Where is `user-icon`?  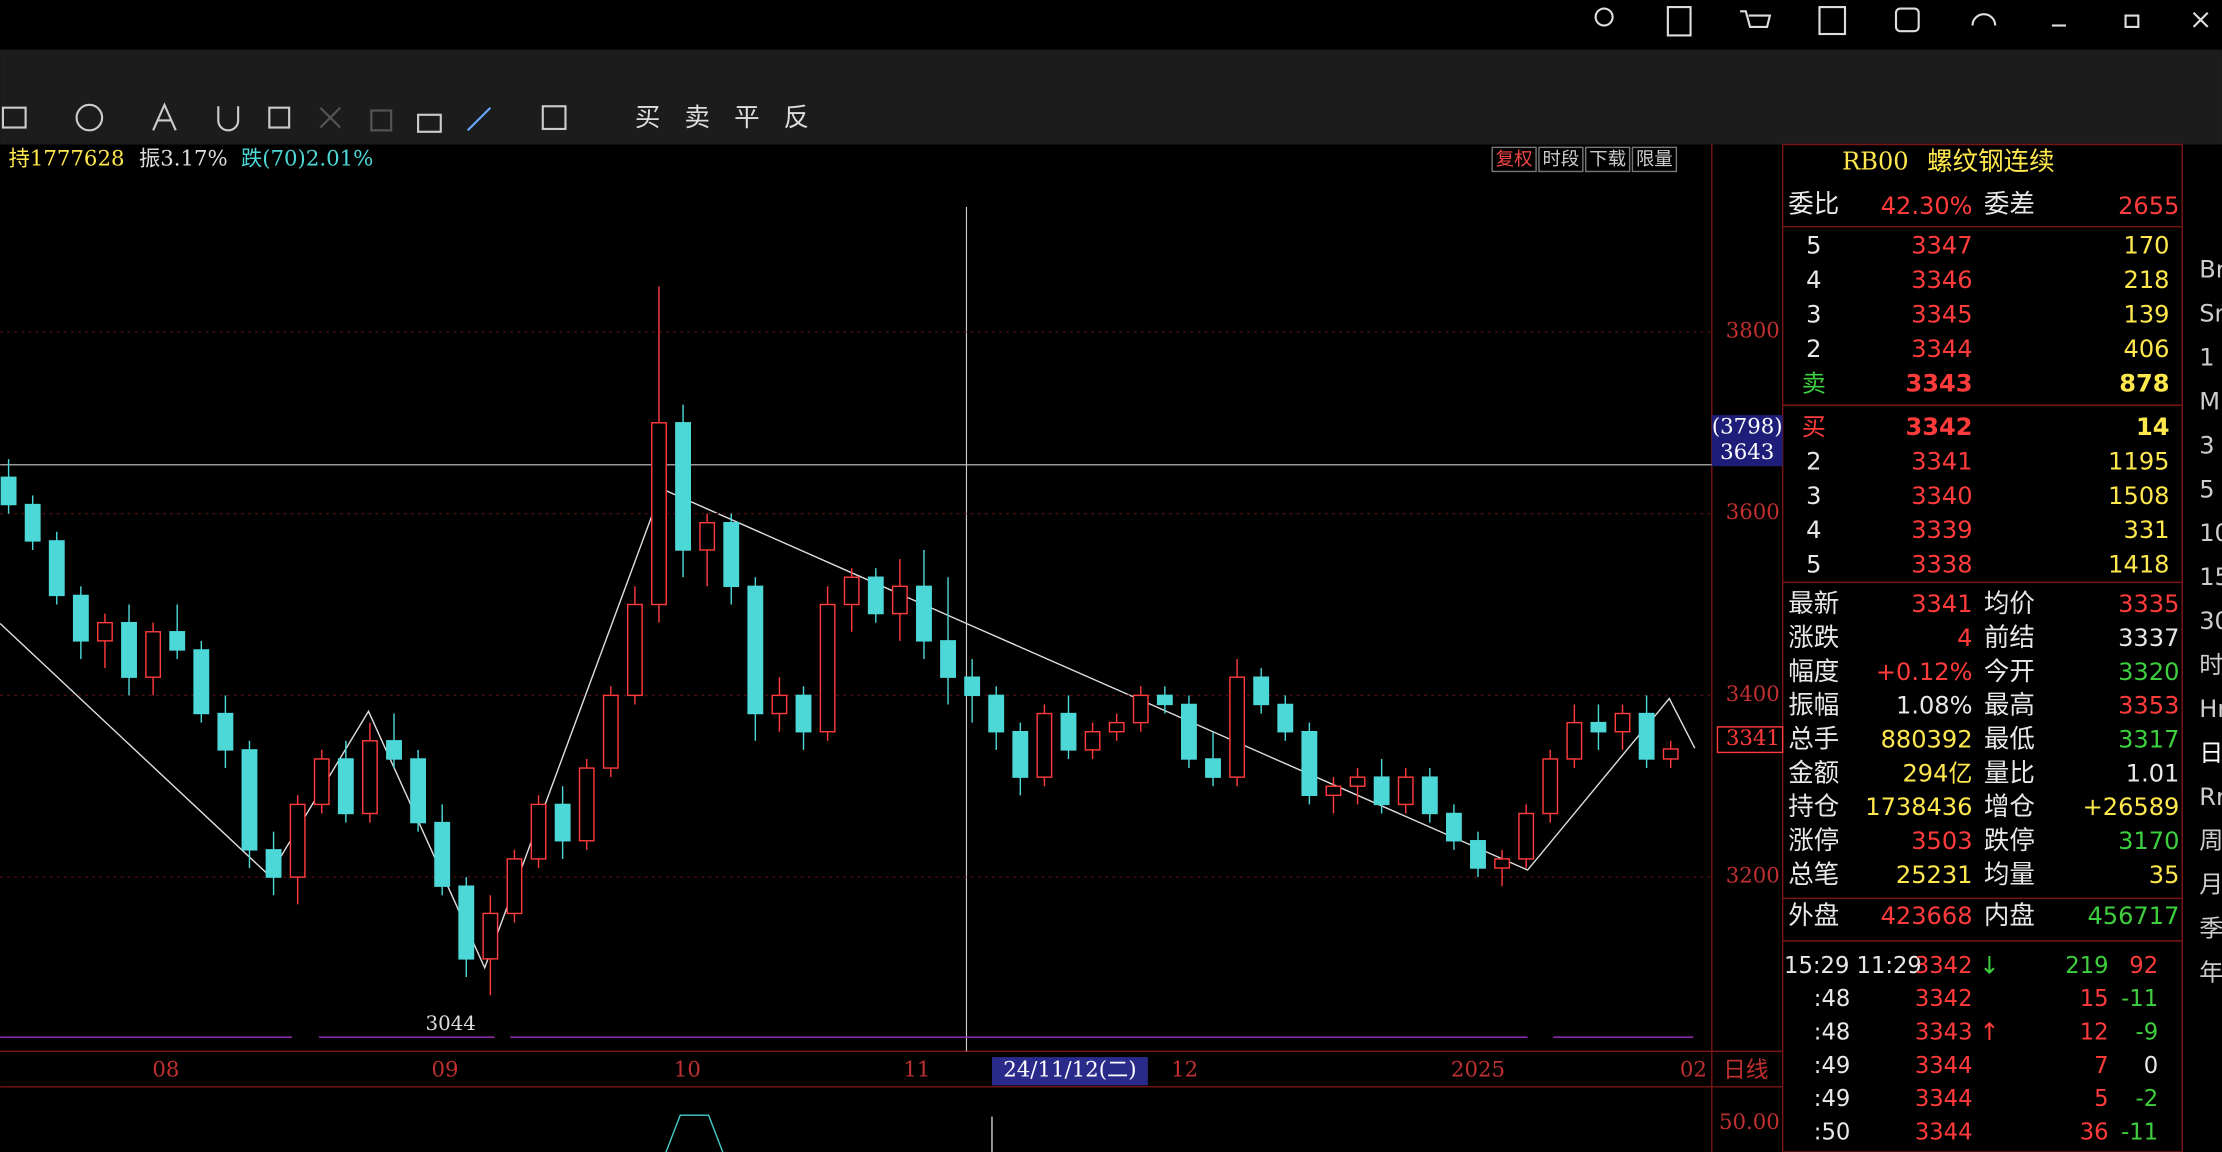
user-icon is located at coordinates (1604, 17).